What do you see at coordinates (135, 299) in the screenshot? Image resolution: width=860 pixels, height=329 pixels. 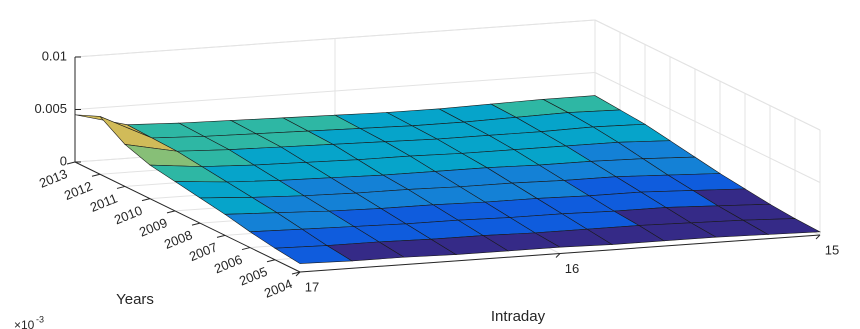 I see `y-axis-title: Years` at bounding box center [135, 299].